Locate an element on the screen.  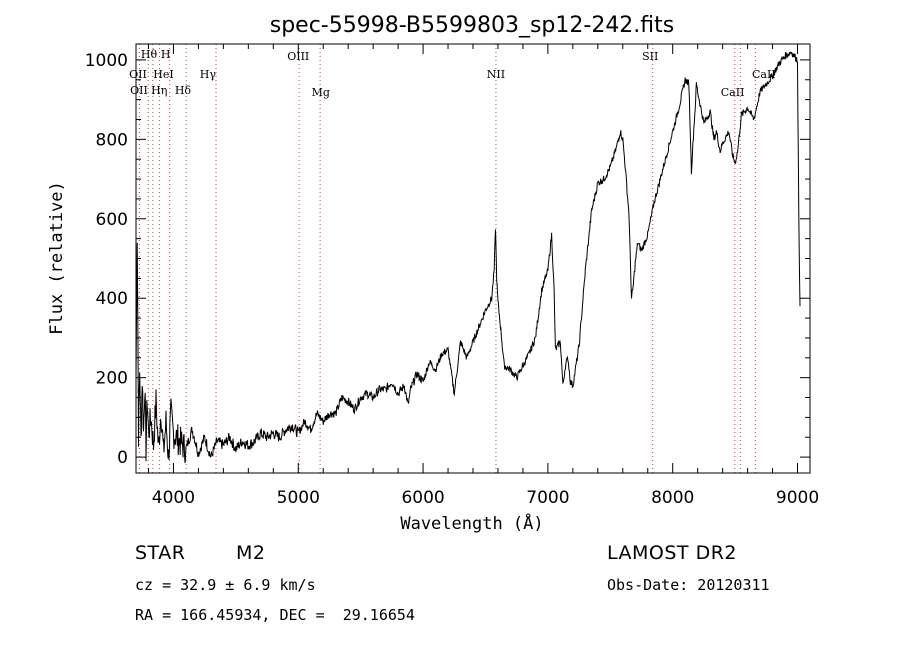
line-annotation: Hη is located at coordinates (159, 90).